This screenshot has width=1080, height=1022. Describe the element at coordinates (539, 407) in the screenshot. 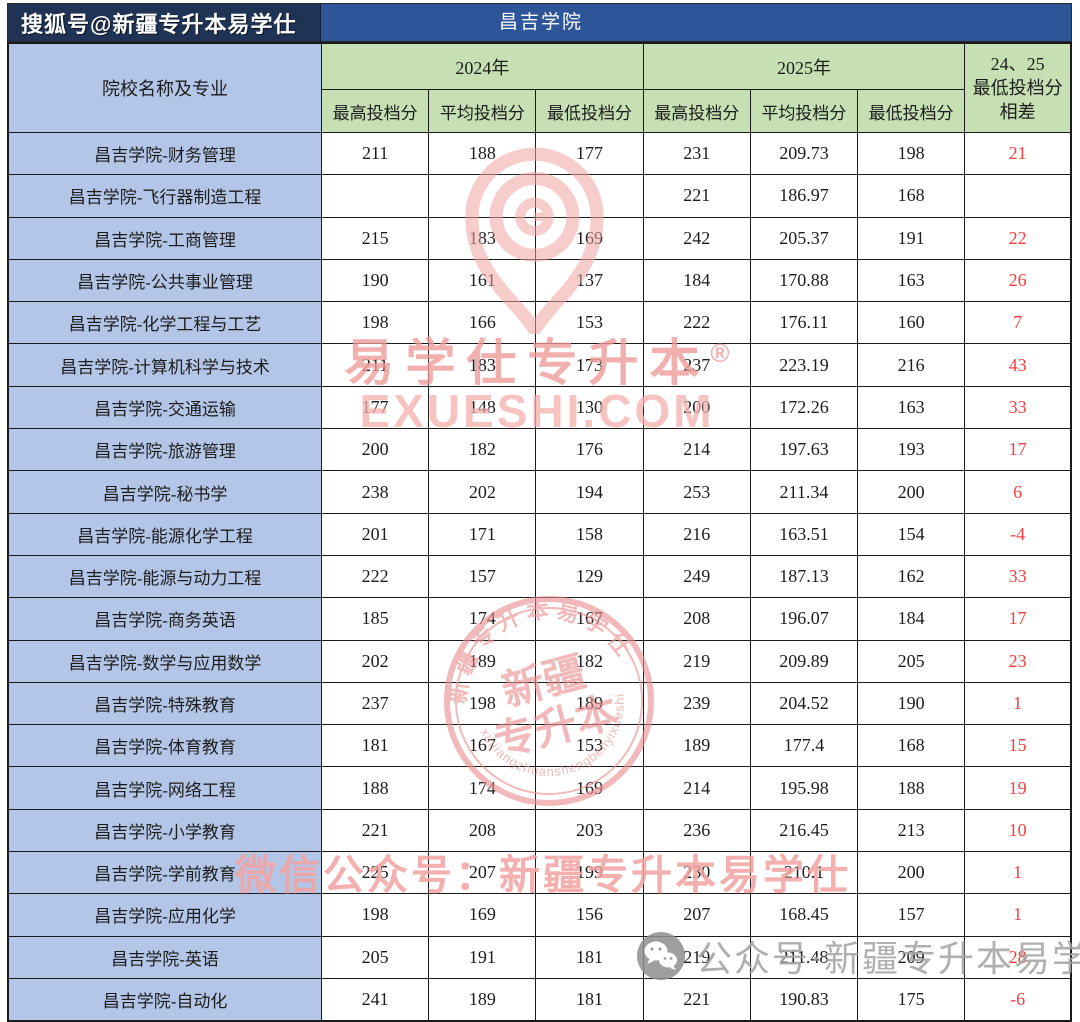

I see `table-row: 昌吉学院-交通运输 177 148 130 200 172.26 163 33` at that location.